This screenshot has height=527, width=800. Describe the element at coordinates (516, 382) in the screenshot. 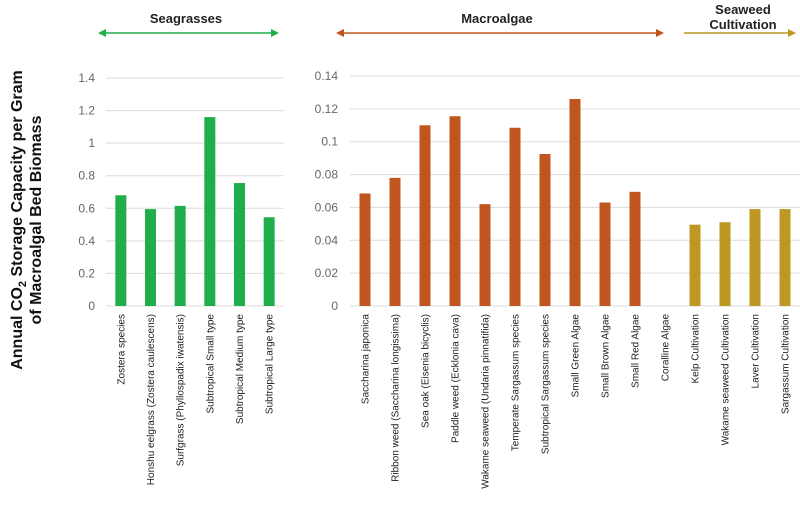

I see `x-category-label: Temperate Sargassum species` at that location.